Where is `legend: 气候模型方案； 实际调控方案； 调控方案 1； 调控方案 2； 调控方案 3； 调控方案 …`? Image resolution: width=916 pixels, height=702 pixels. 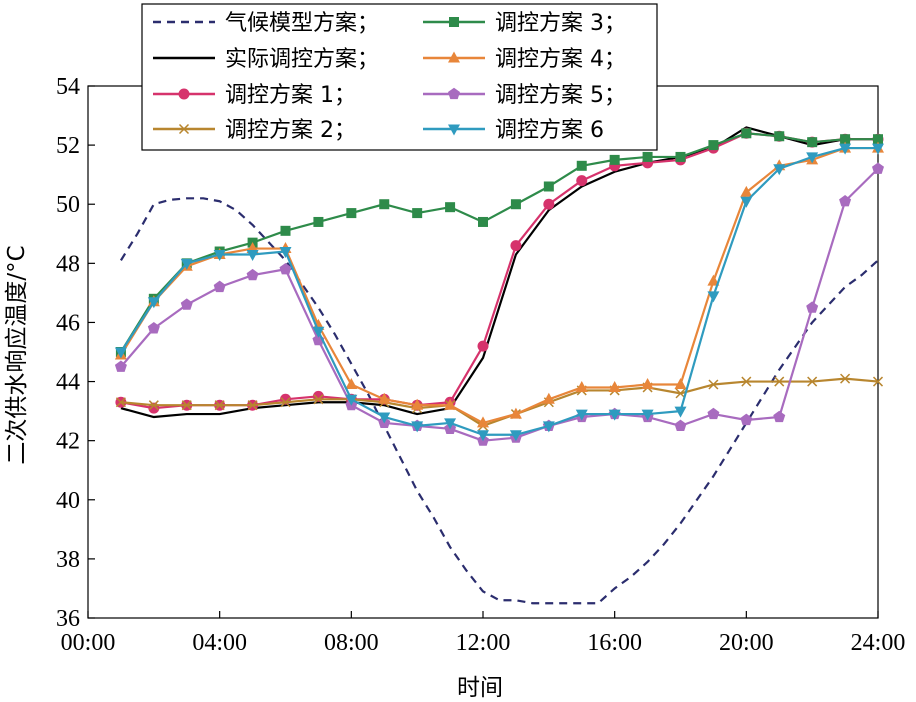 legend: 气候模型方案； 实际调控方案； 调控方案 1； 调控方案 2； 调控方案 3； 调控方案 … is located at coordinates (399, 77).